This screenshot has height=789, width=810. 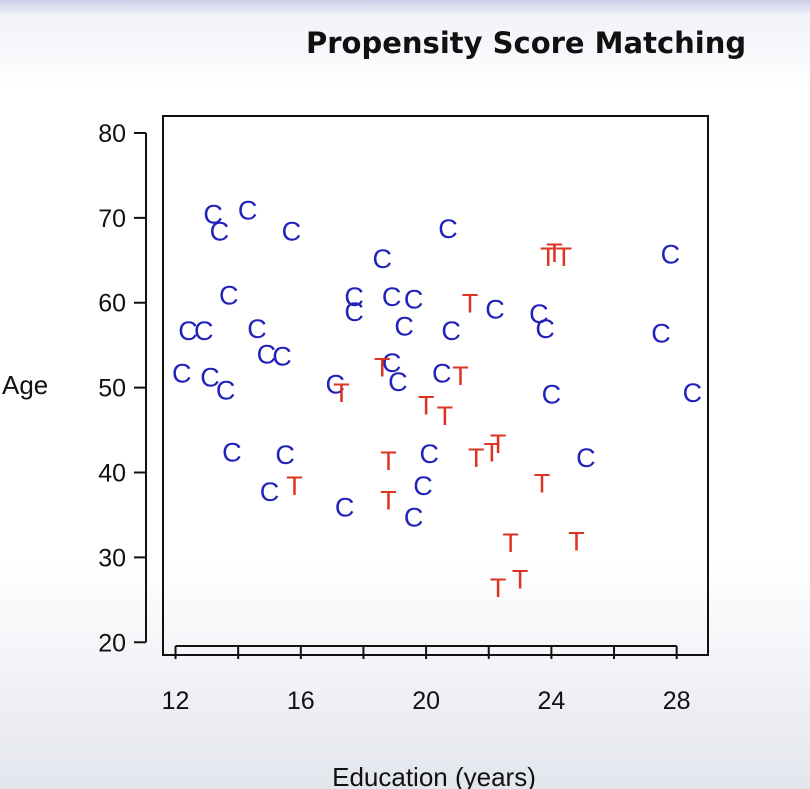 I want to click on x-tick-label: 12, so click(x=176, y=701).